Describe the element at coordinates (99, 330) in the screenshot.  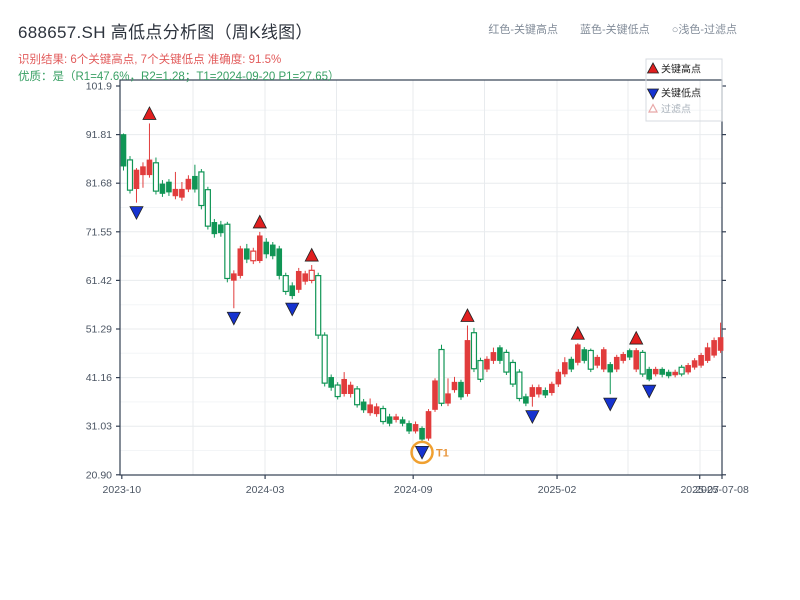
I see `y-axis-tick-label: 51.29` at that location.